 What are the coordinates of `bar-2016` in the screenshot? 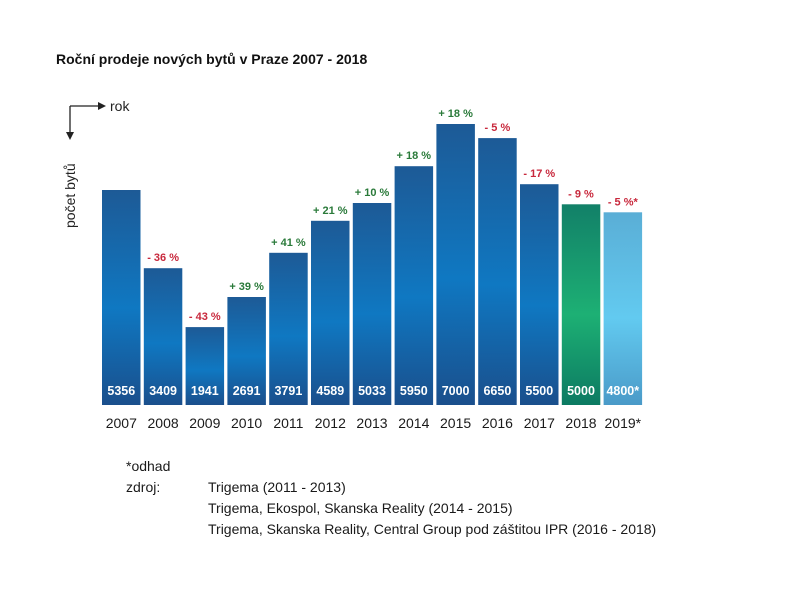 It's located at (497, 271).